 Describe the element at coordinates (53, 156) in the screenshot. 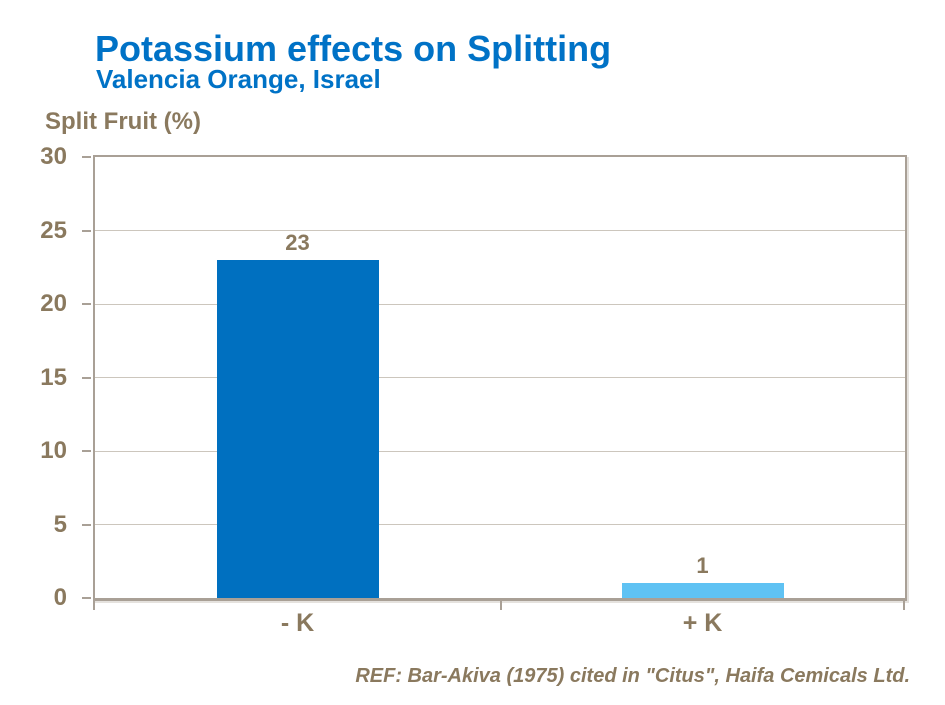

I see `y-axis-tick-label-30: 30` at that location.